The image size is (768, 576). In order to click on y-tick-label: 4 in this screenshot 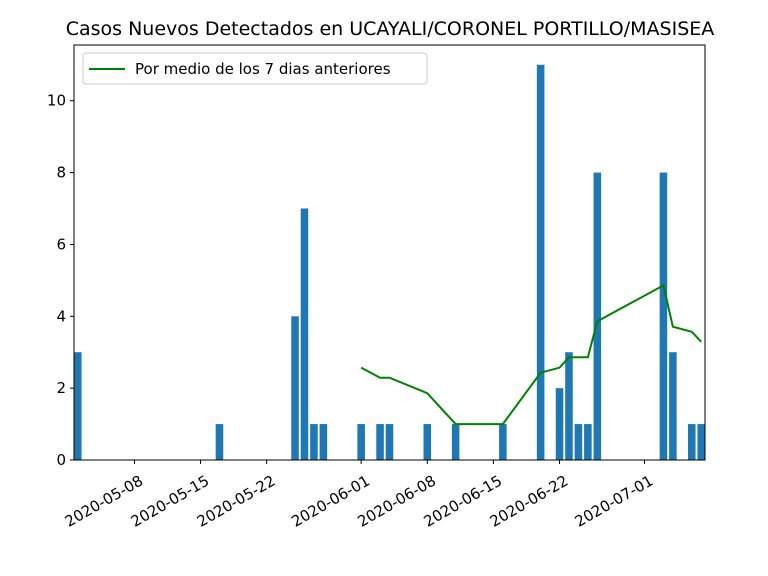, I will do `click(61, 316)`.